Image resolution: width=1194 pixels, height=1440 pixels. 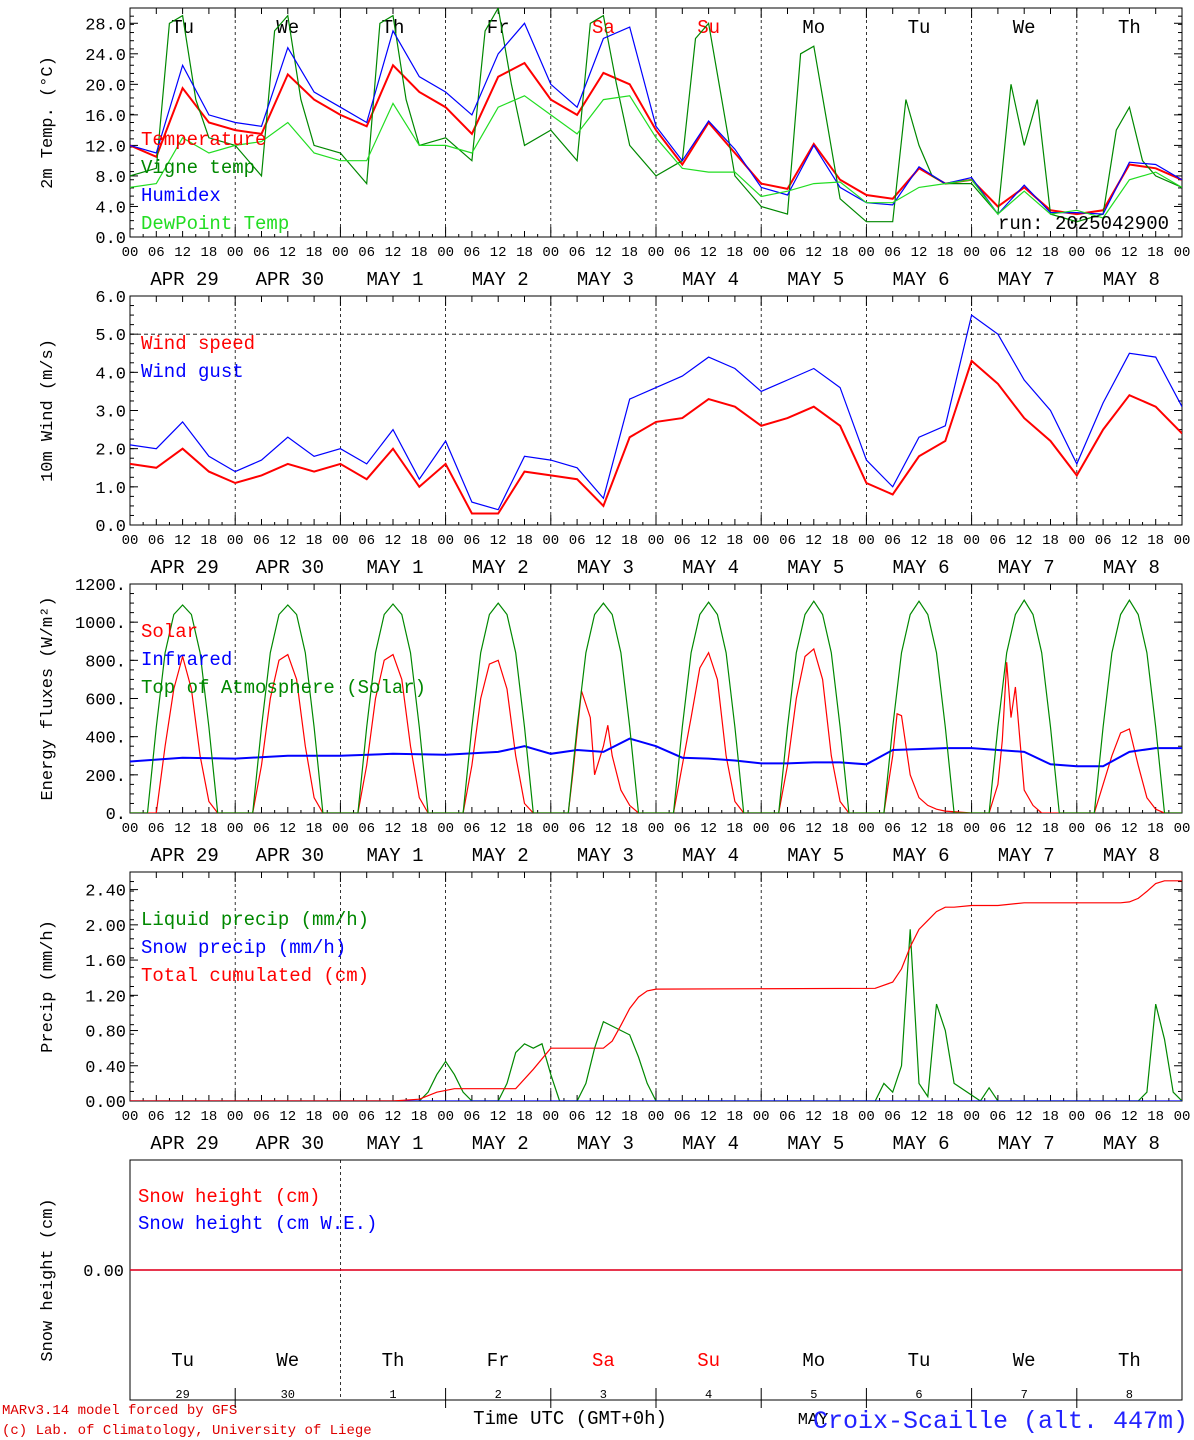 I want to click on legend-entry: Snow precip (mm/h), so click(x=243, y=948).